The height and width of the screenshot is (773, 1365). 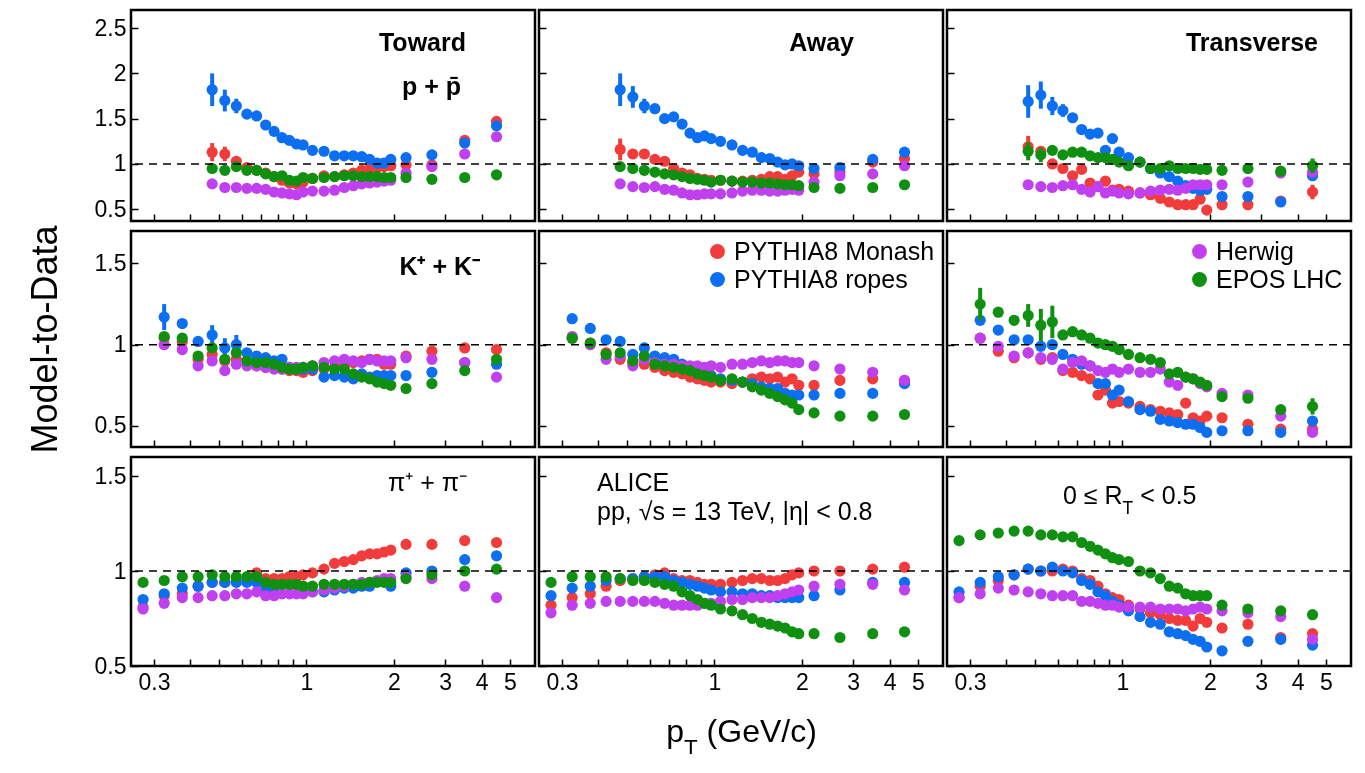 What do you see at coordinates (44, 339) in the screenshot?
I see `y-axis-title: Model-to-Data` at bounding box center [44, 339].